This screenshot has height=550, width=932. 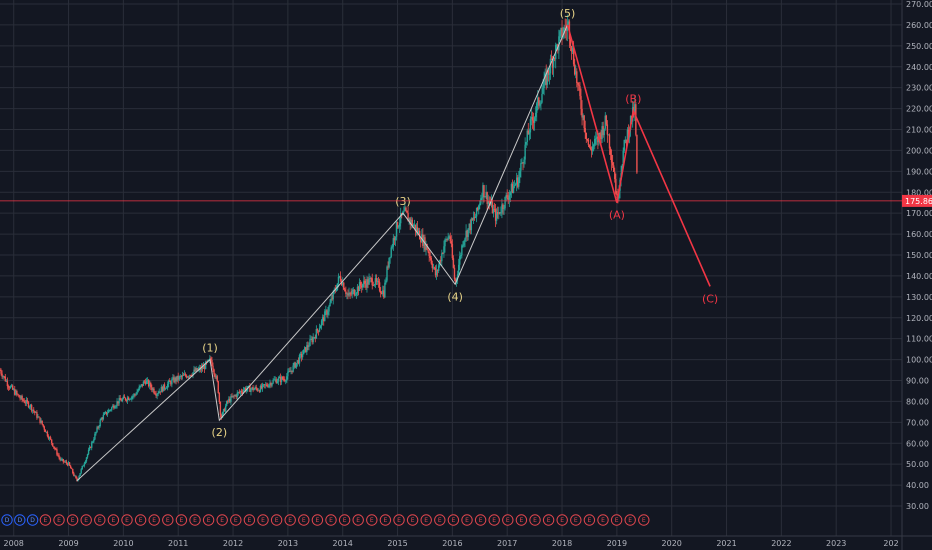 I want to click on x-tick-label: 2014, so click(x=343, y=543).